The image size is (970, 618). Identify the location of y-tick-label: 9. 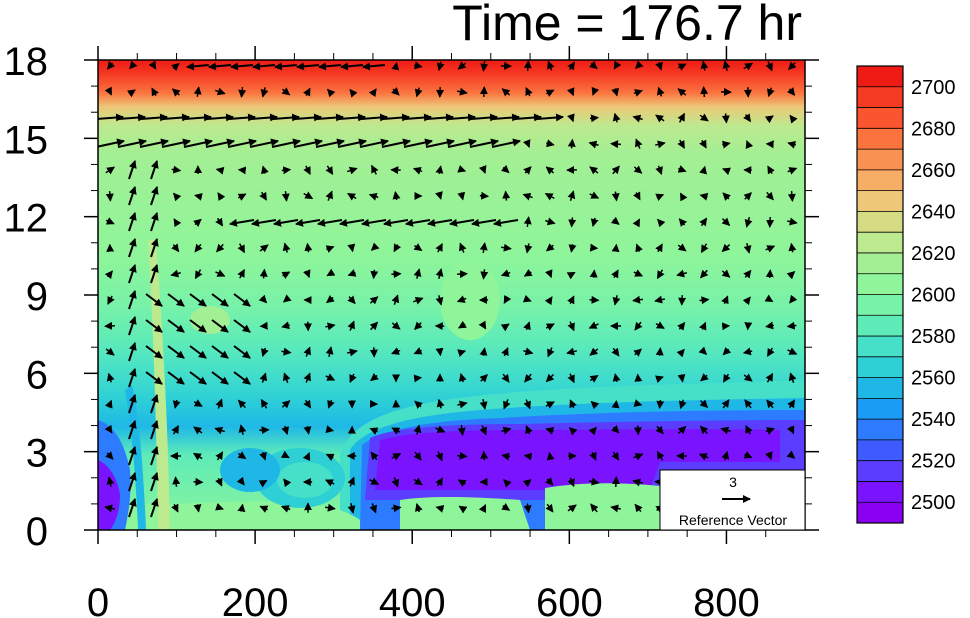
(37, 297).